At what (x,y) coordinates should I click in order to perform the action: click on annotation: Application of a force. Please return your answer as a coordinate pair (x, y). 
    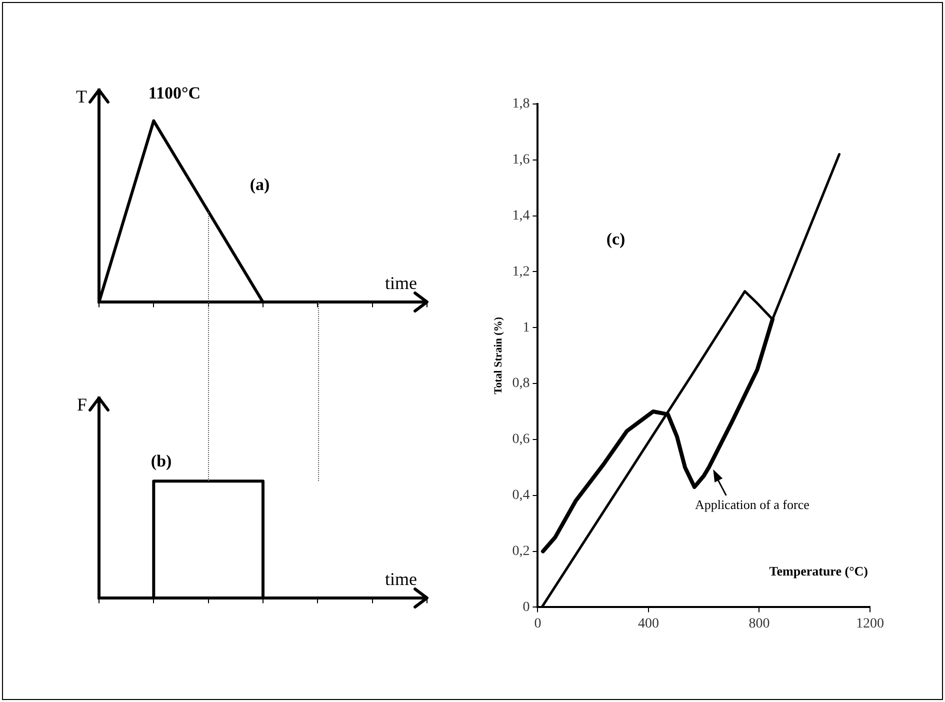
    Looking at the image, I should click on (752, 504).